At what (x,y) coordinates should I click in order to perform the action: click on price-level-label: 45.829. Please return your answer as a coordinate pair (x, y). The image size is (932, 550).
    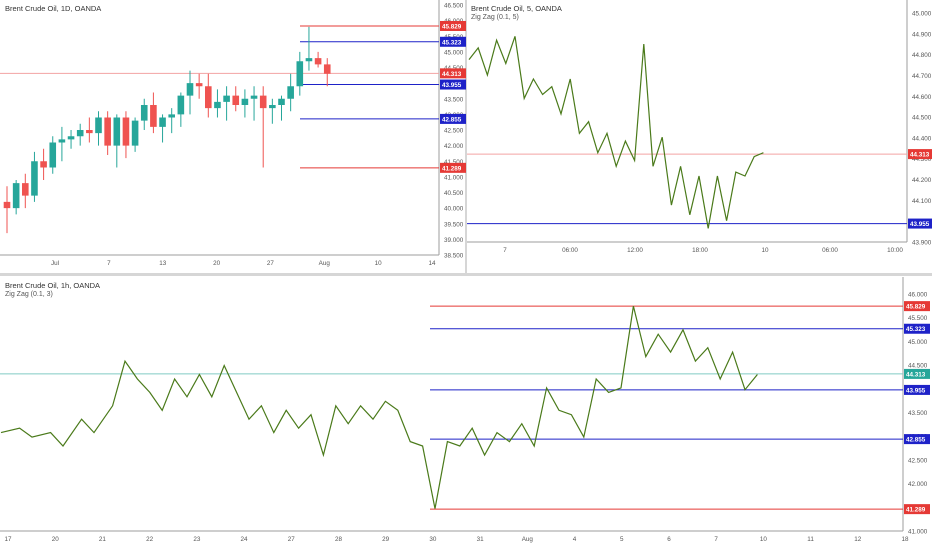
    Looking at the image, I should click on (452, 26).